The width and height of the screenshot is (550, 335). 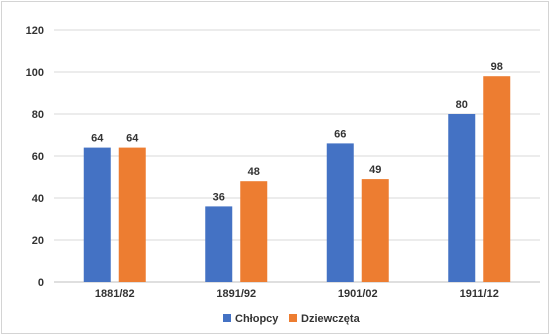 I want to click on x-tick-label: 1881/82, so click(x=115, y=294).